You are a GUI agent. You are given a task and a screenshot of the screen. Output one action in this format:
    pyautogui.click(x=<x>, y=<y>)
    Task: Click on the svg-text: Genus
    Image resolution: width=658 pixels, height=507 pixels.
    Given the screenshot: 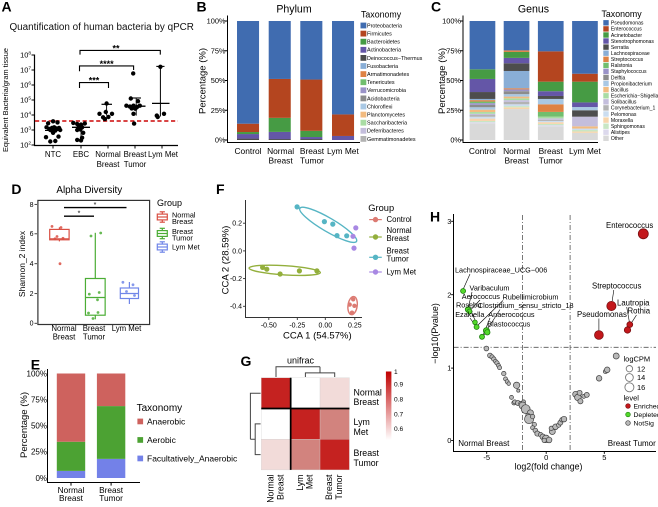 What is the action you would take?
    pyautogui.click(x=533, y=10)
    